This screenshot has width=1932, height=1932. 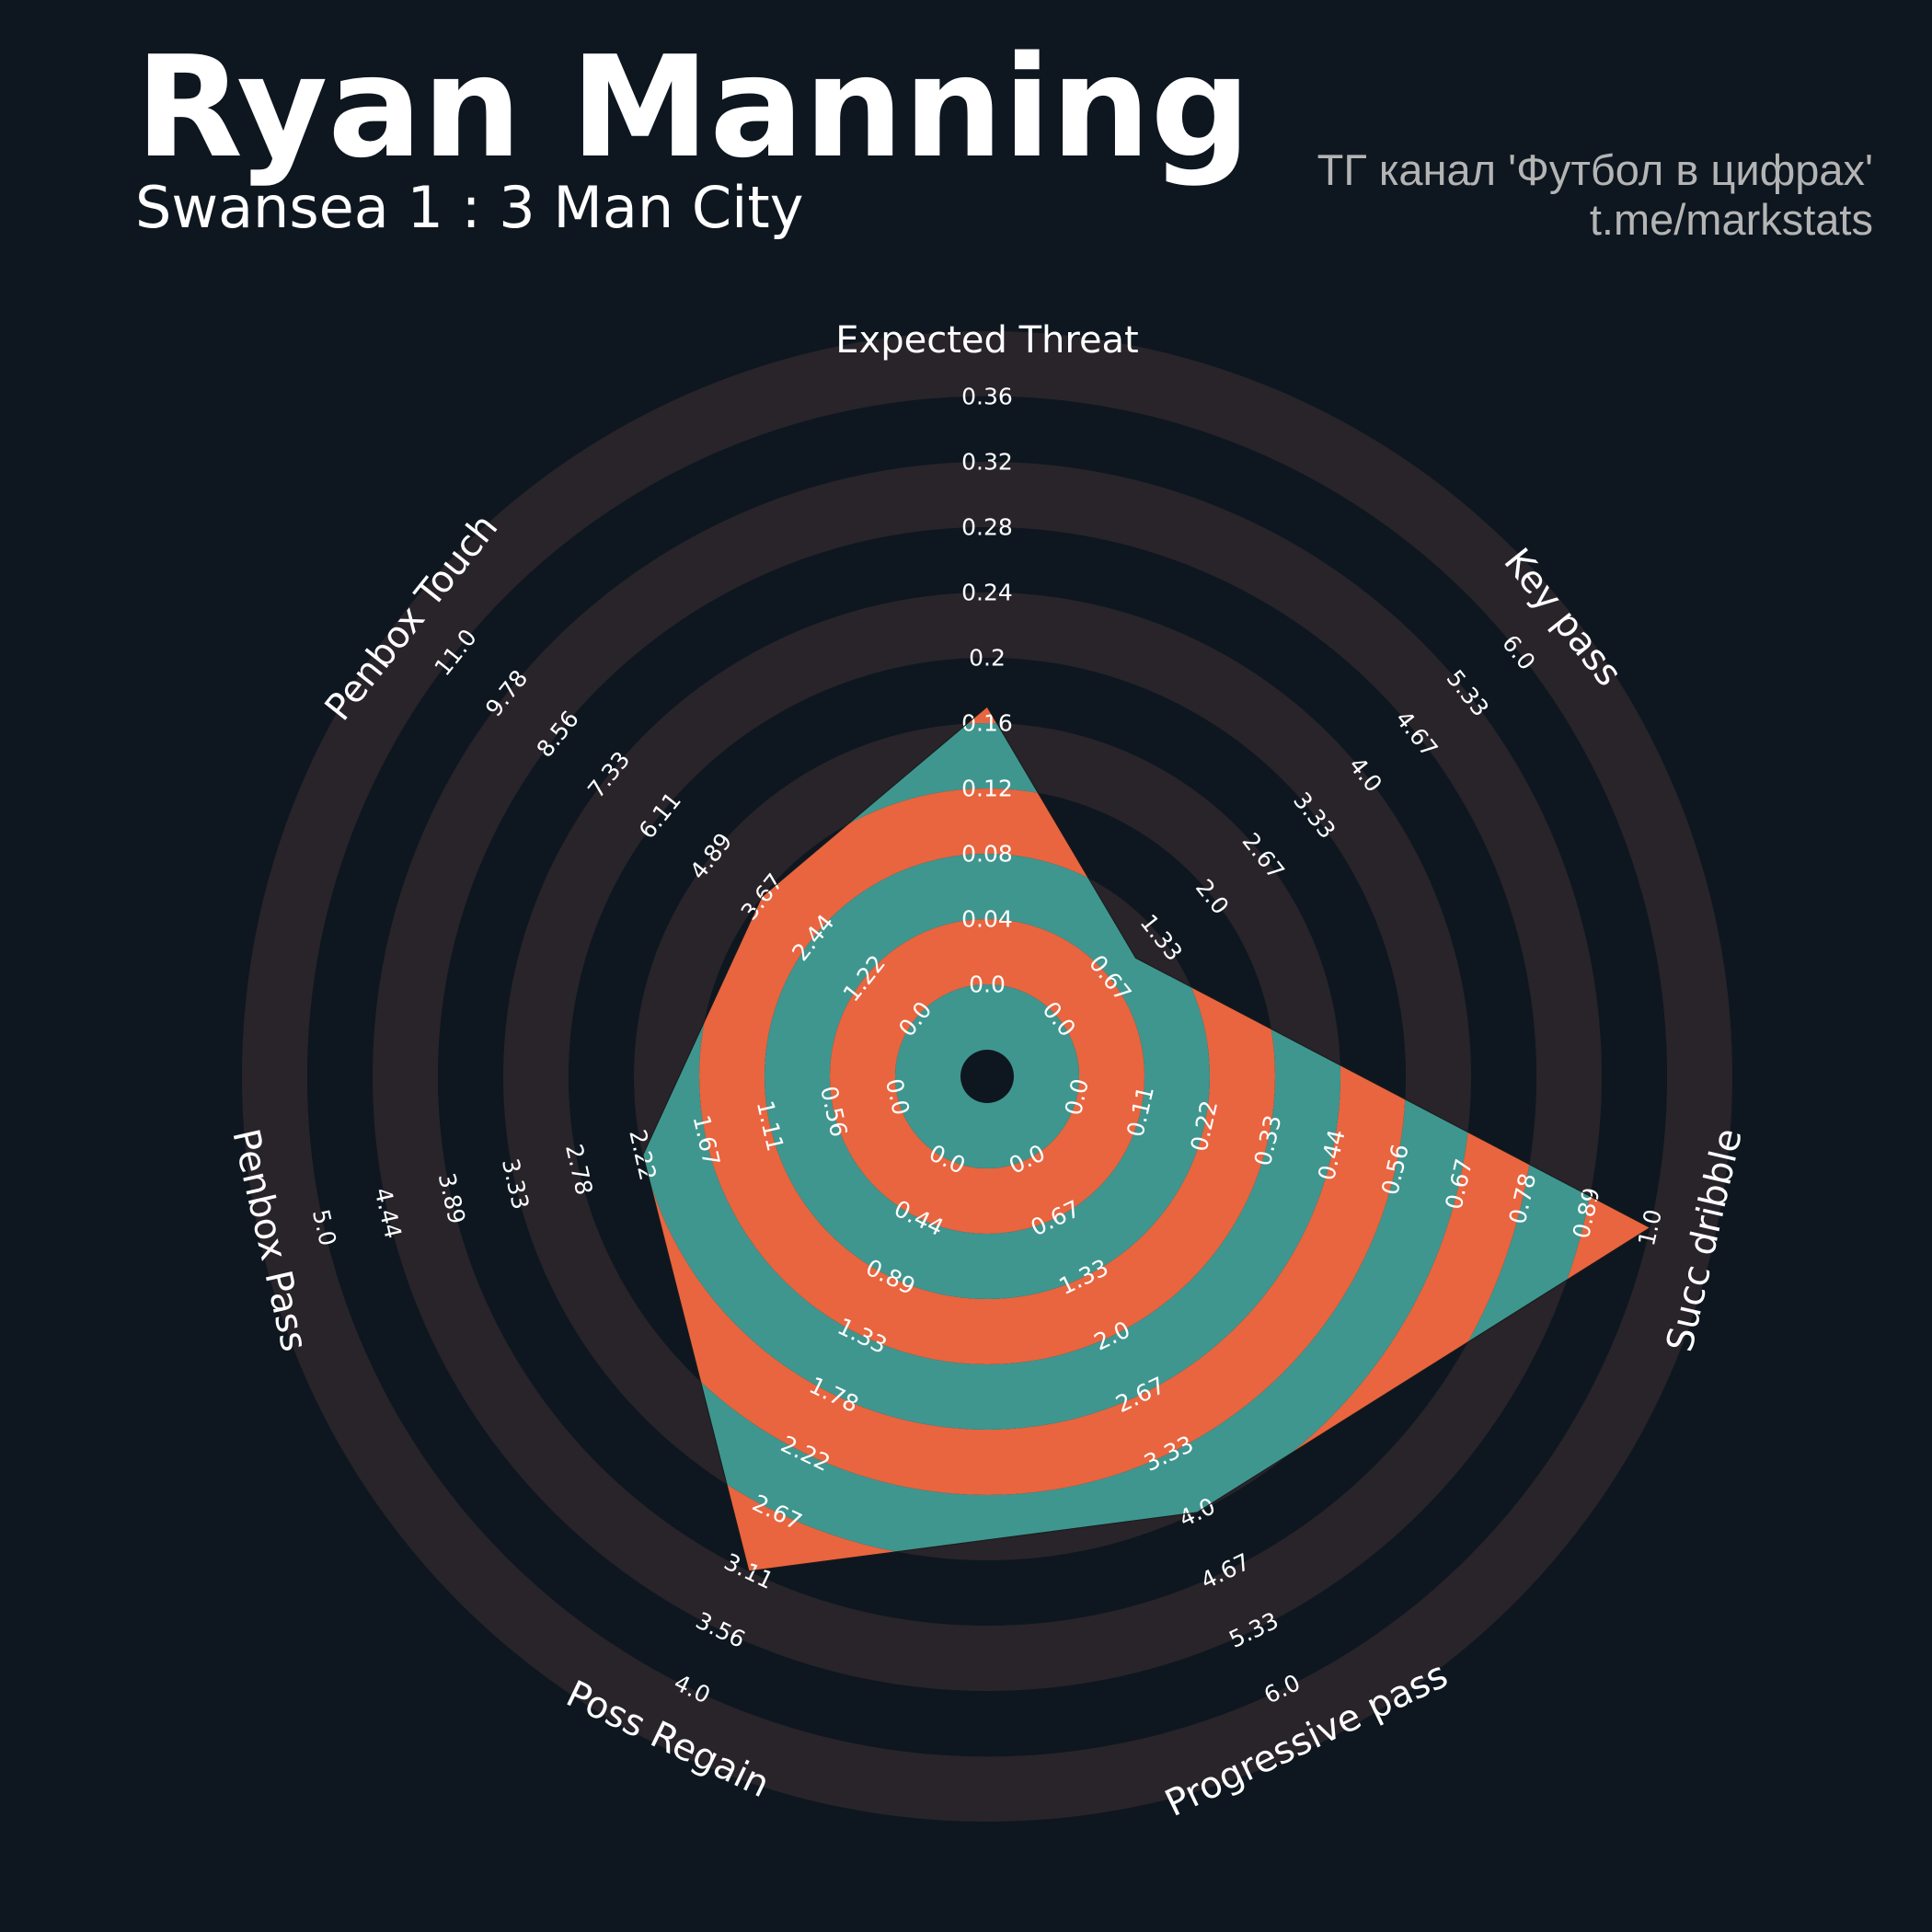 What do you see at coordinates (987, 527) in the screenshot?
I see `tick-label: 0.28` at bounding box center [987, 527].